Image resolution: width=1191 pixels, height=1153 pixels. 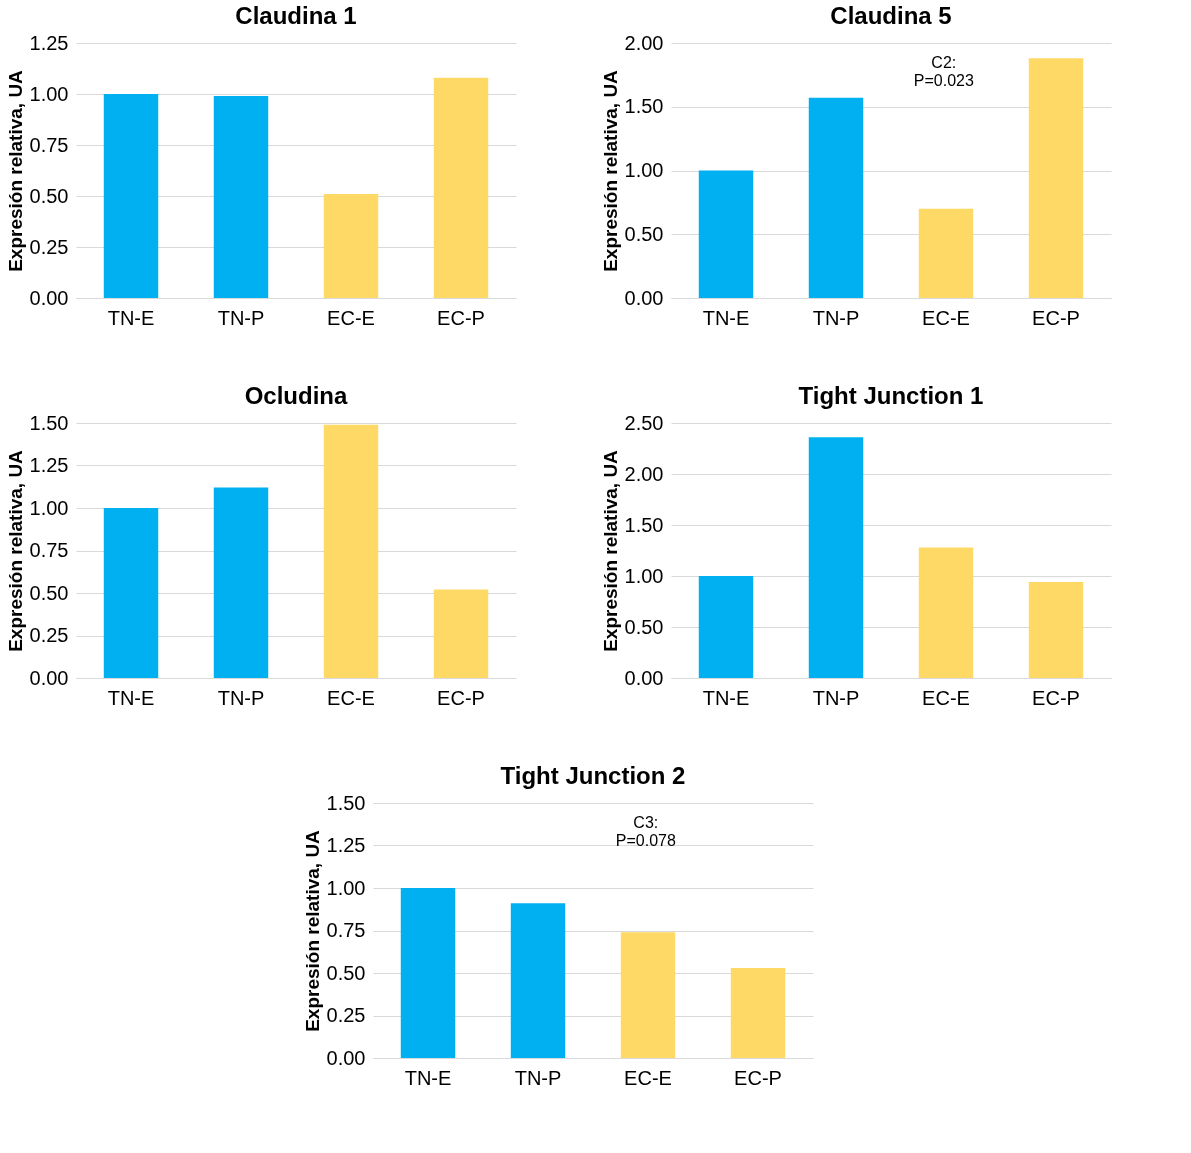 I want to click on annotation: C3: P=0.078, so click(x=645, y=831).